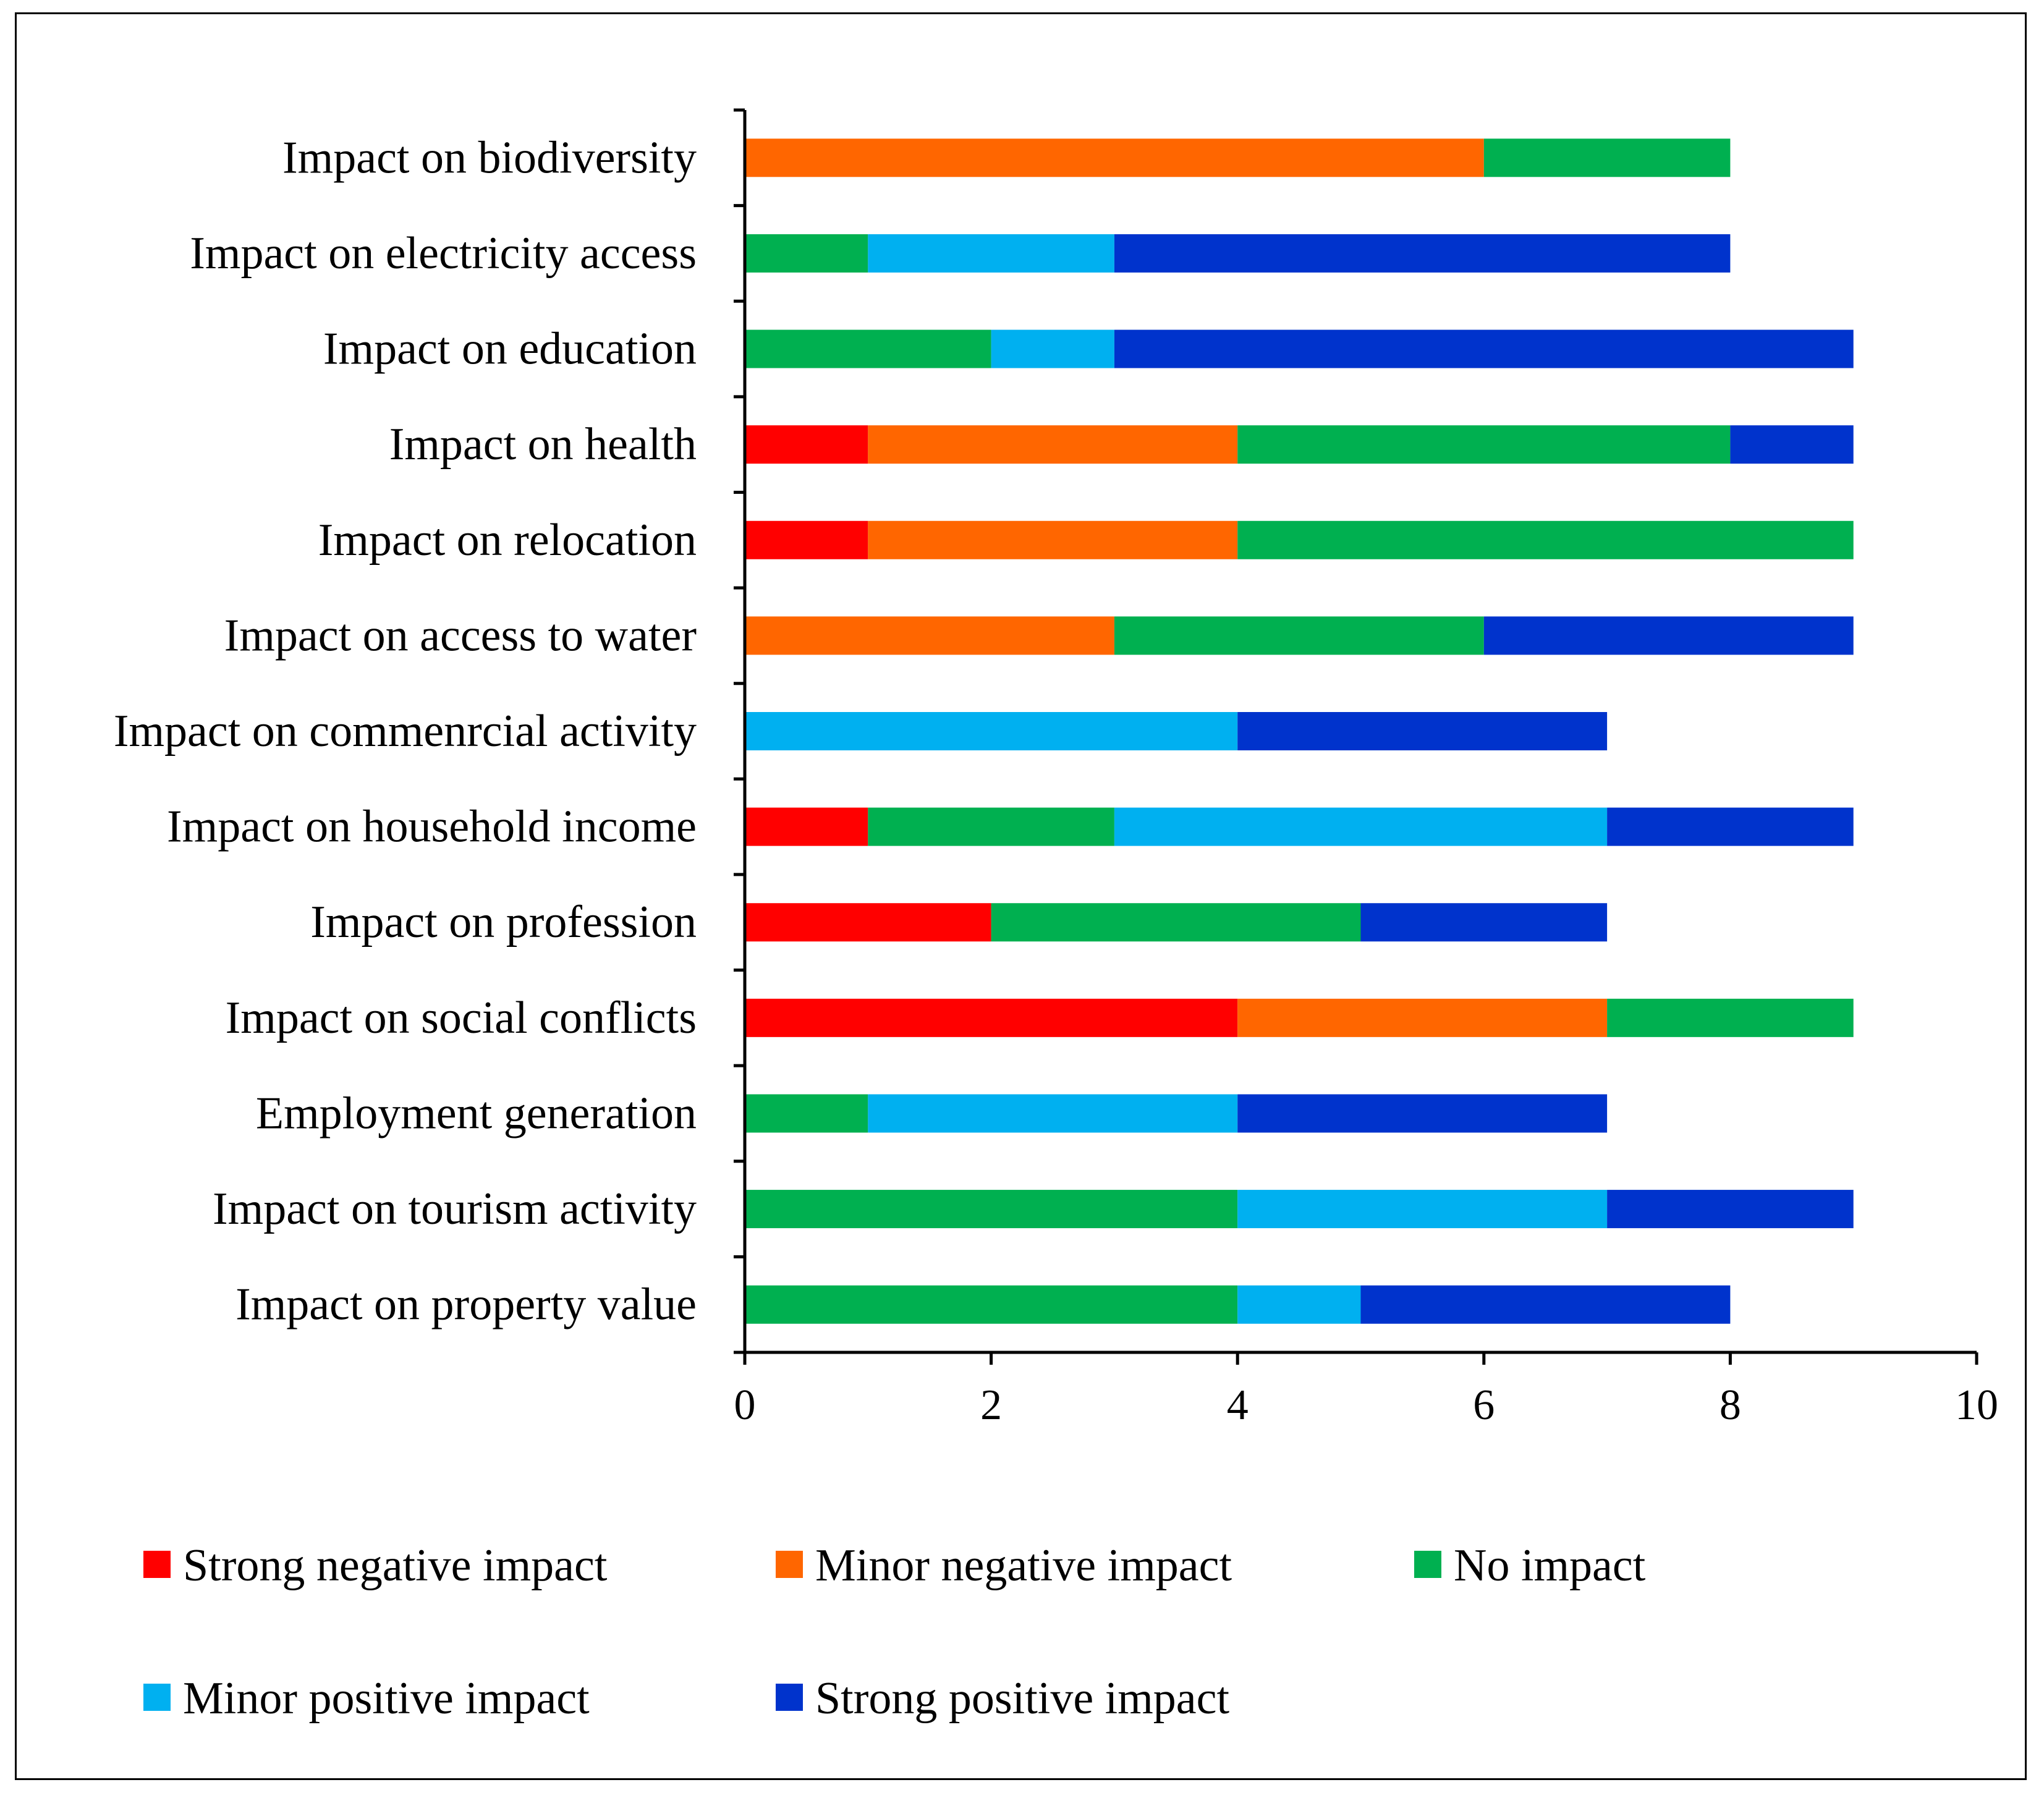 The width and height of the screenshot is (2044, 1798). What do you see at coordinates (1550, 1565) in the screenshot?
I see `legend-label-no-impact: No impact` at bounding box center [1550, 1565].